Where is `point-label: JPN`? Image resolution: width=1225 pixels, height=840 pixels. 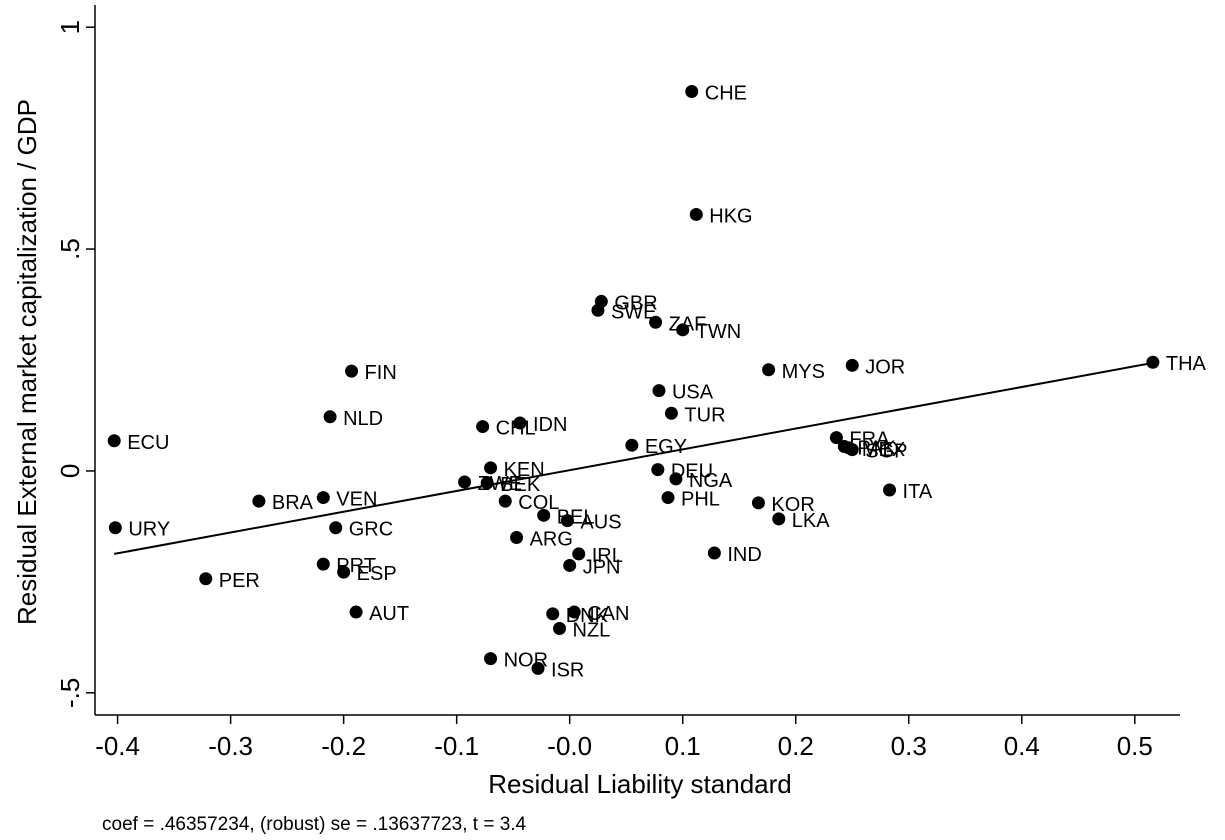 point-label: JPN is located at coordinates (602, 567).